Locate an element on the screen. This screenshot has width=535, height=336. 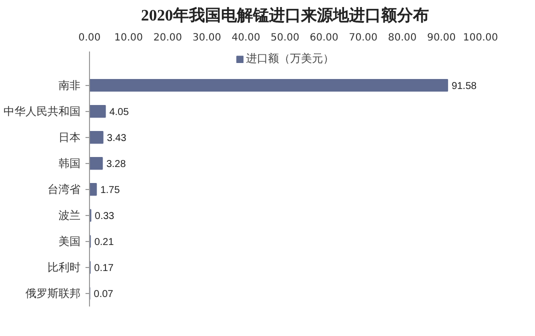
y-tick-label: 南非 is located at coordinates (69, 85).